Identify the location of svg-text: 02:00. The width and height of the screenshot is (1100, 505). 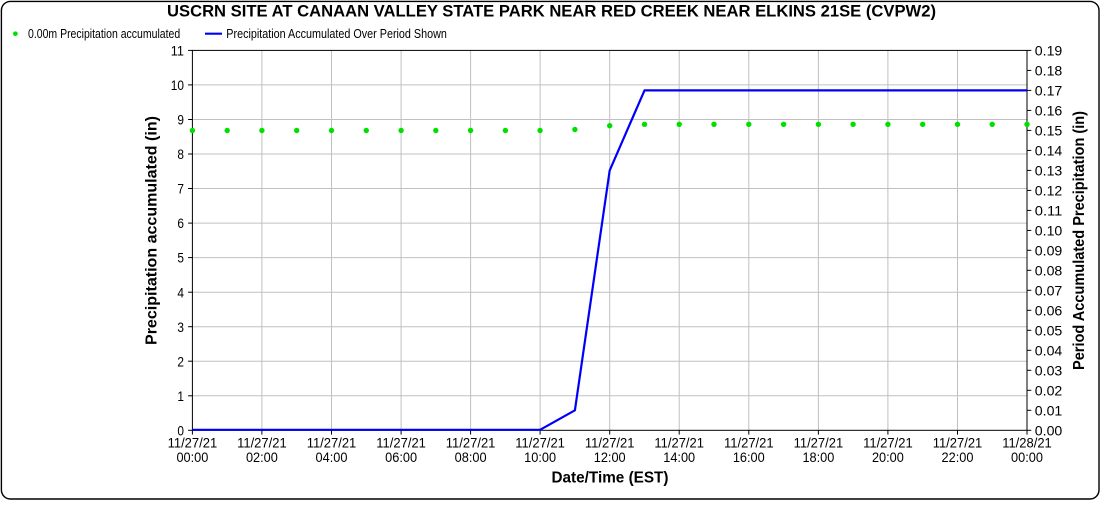
(262, 457).